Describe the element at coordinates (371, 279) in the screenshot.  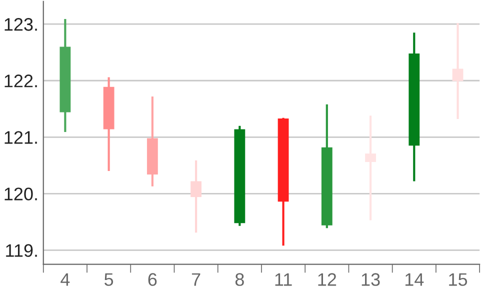
I see `x-tick-label: 13` at that location.